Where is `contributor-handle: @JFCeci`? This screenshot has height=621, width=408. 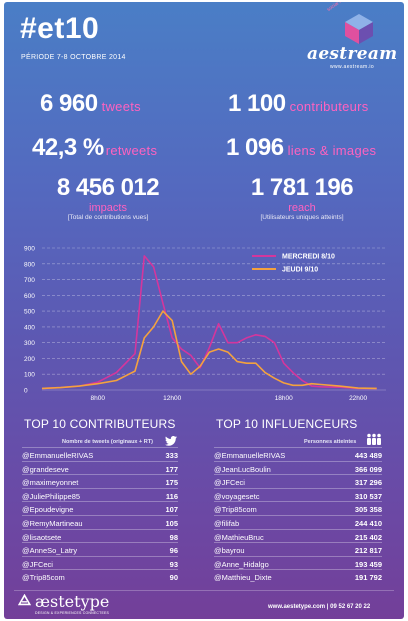 contributor-handle: @JFCeci is located at coordinates (37, 564).